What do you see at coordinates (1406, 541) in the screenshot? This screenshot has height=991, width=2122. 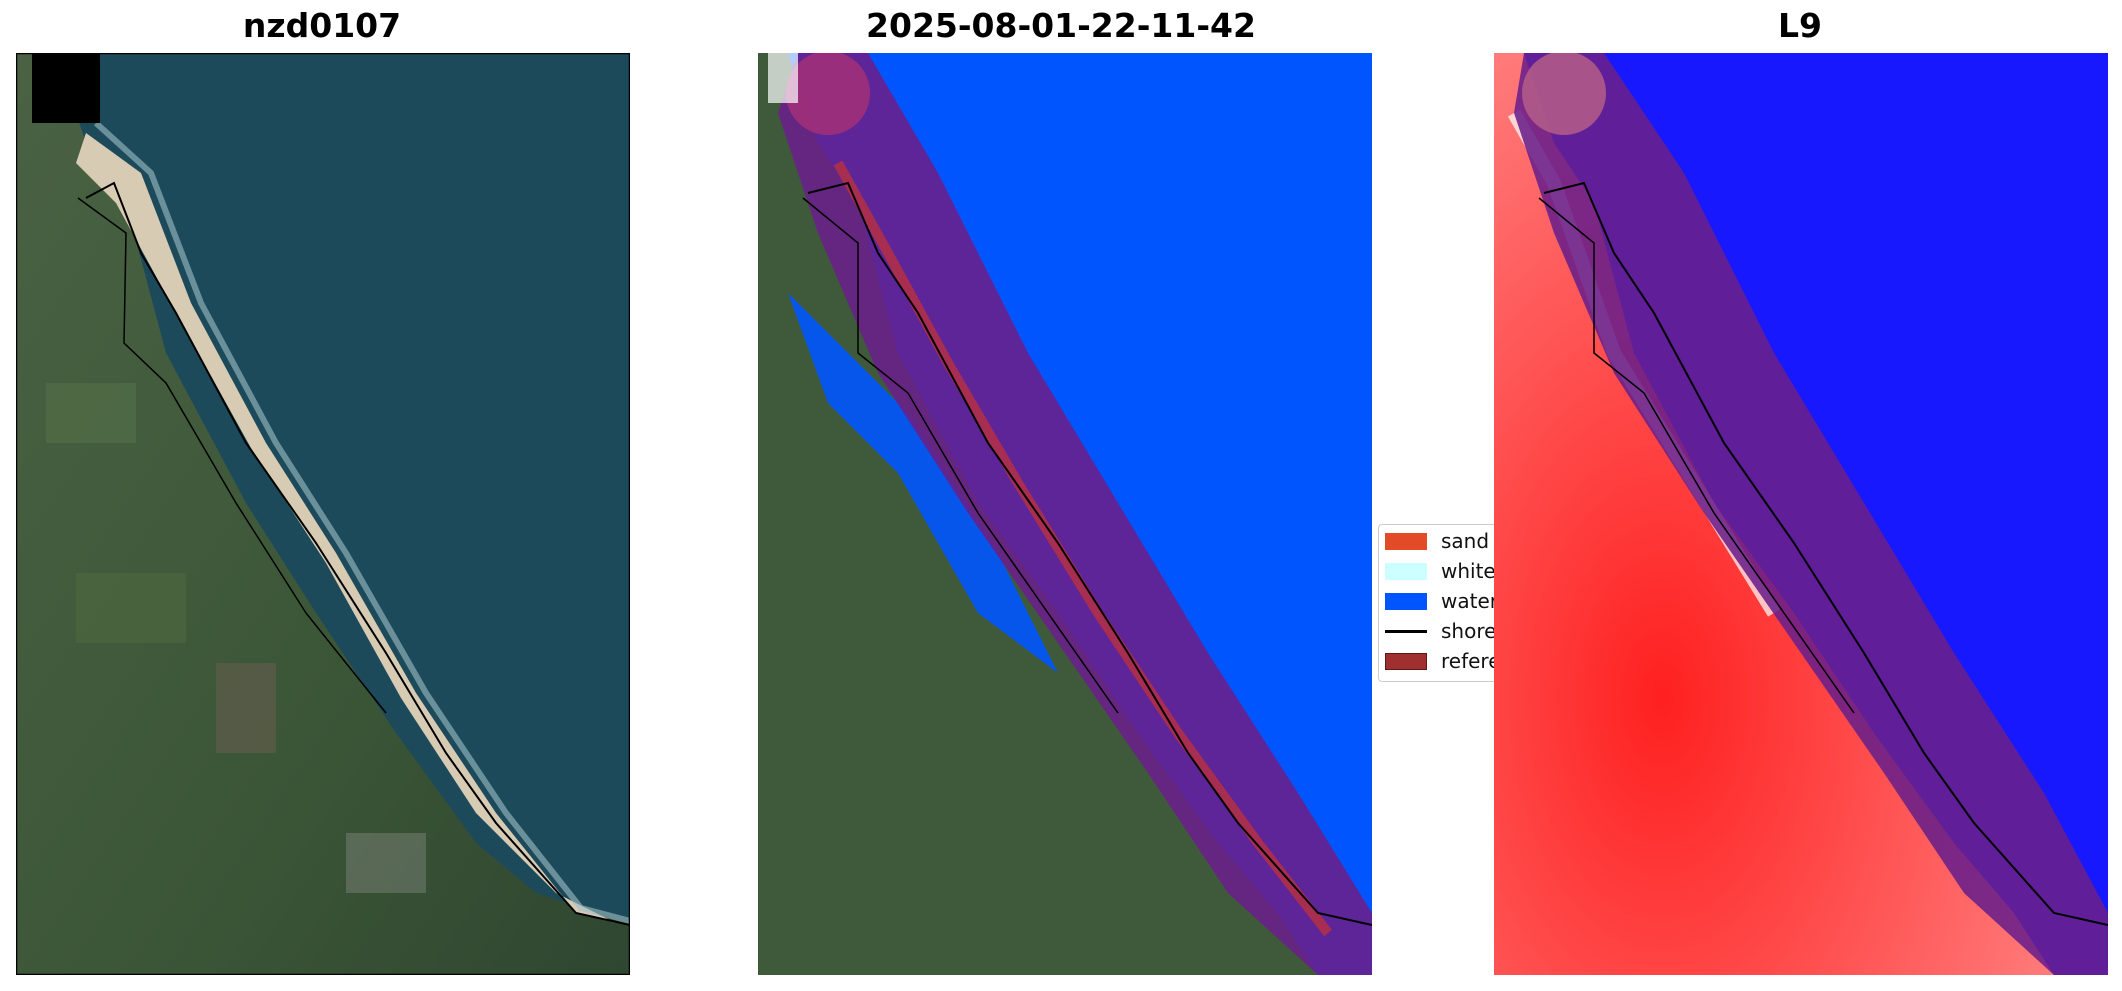 I see `sand-swatch` at bounding box center [1406, 541].